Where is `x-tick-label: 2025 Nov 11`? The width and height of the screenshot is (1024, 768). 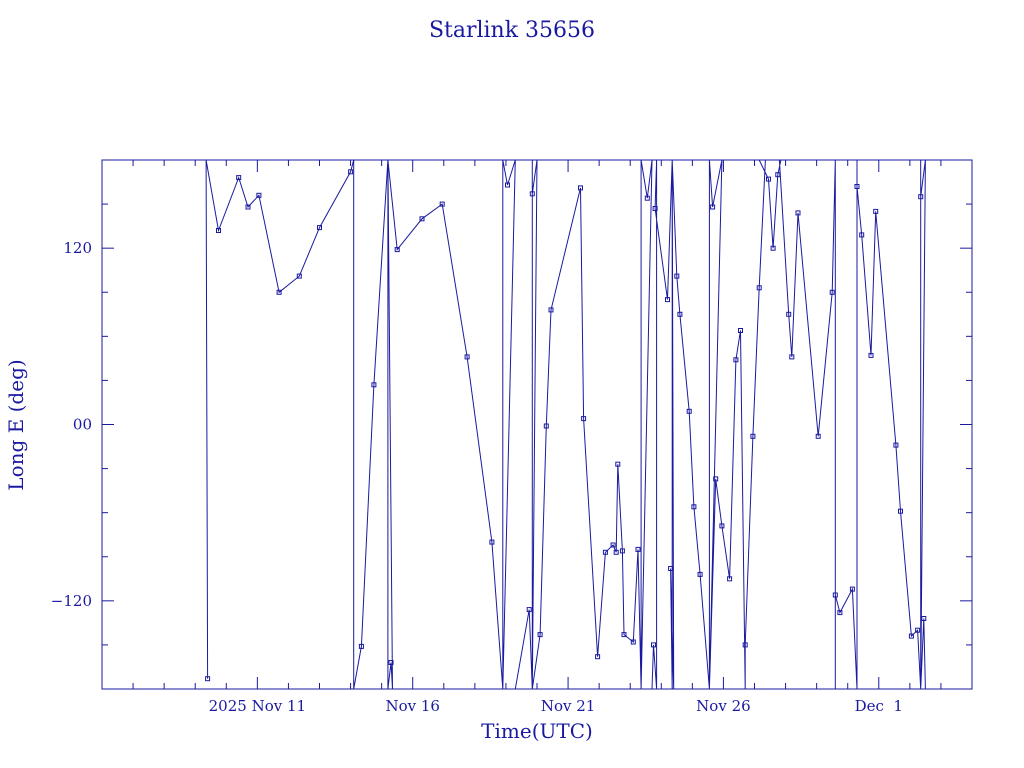 x-tick-label: 2025 Nov 11 is located at coordinates (257, 706).